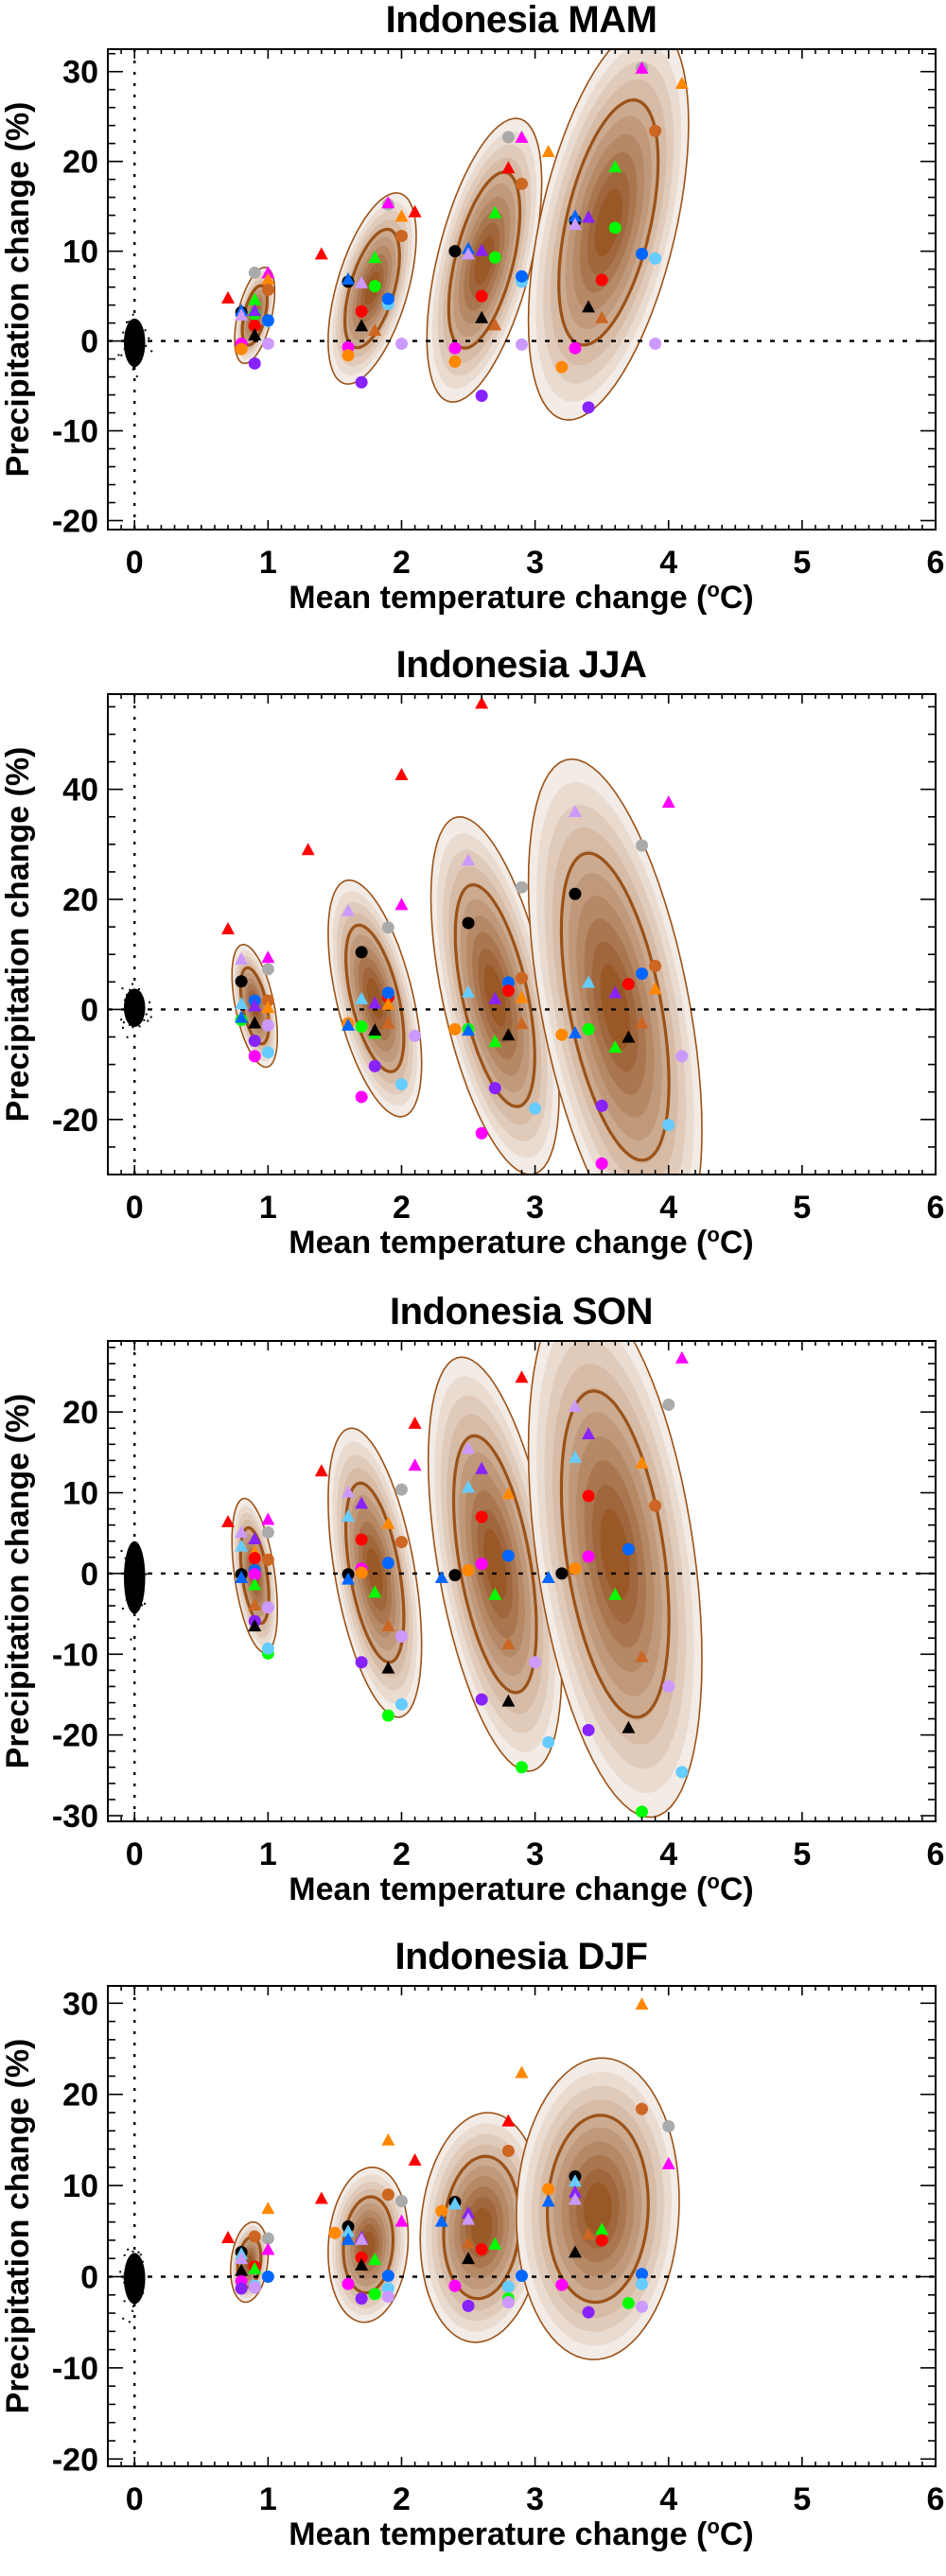  I want to click on y-tick-label: -10, so click(75, 2369).